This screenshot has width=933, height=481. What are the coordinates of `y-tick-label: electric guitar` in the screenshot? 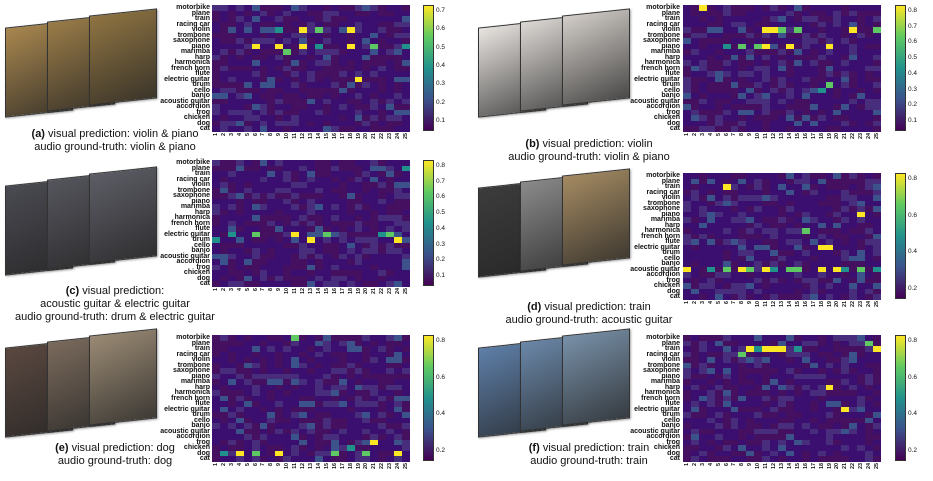 It's located at (187, 79).